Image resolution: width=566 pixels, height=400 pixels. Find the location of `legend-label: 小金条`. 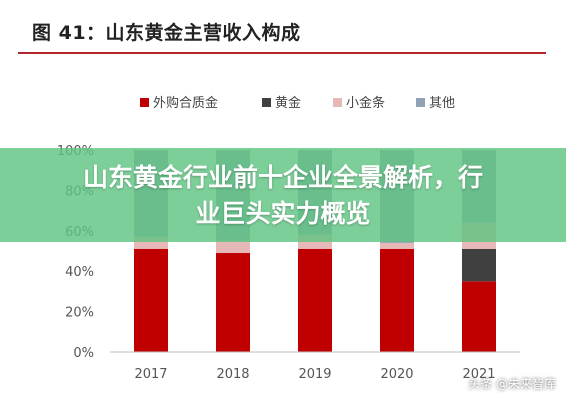

legend-label: 小金条 is located at coordinates (365, 103).